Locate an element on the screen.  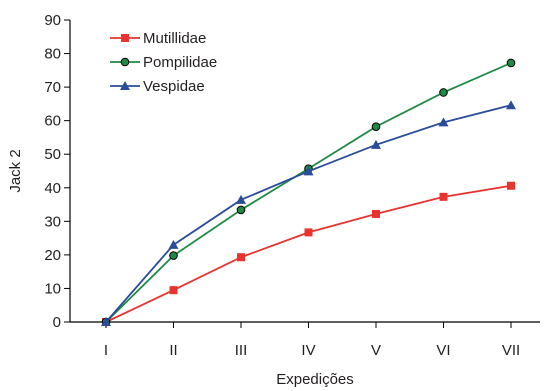
legend-marker-mutillidae is located at coordinates (125, 38).